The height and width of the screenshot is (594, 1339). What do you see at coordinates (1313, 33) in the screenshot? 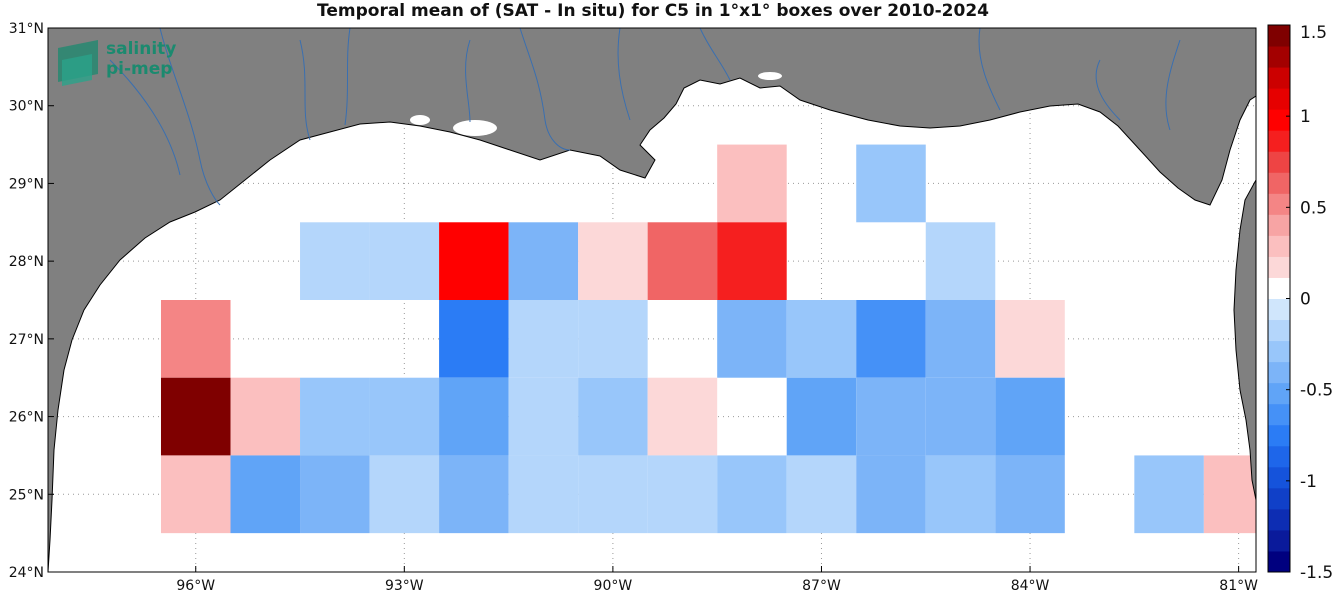
I see `colorbar-tick-label-0: 1.5` at bounding box center [1313, 33].